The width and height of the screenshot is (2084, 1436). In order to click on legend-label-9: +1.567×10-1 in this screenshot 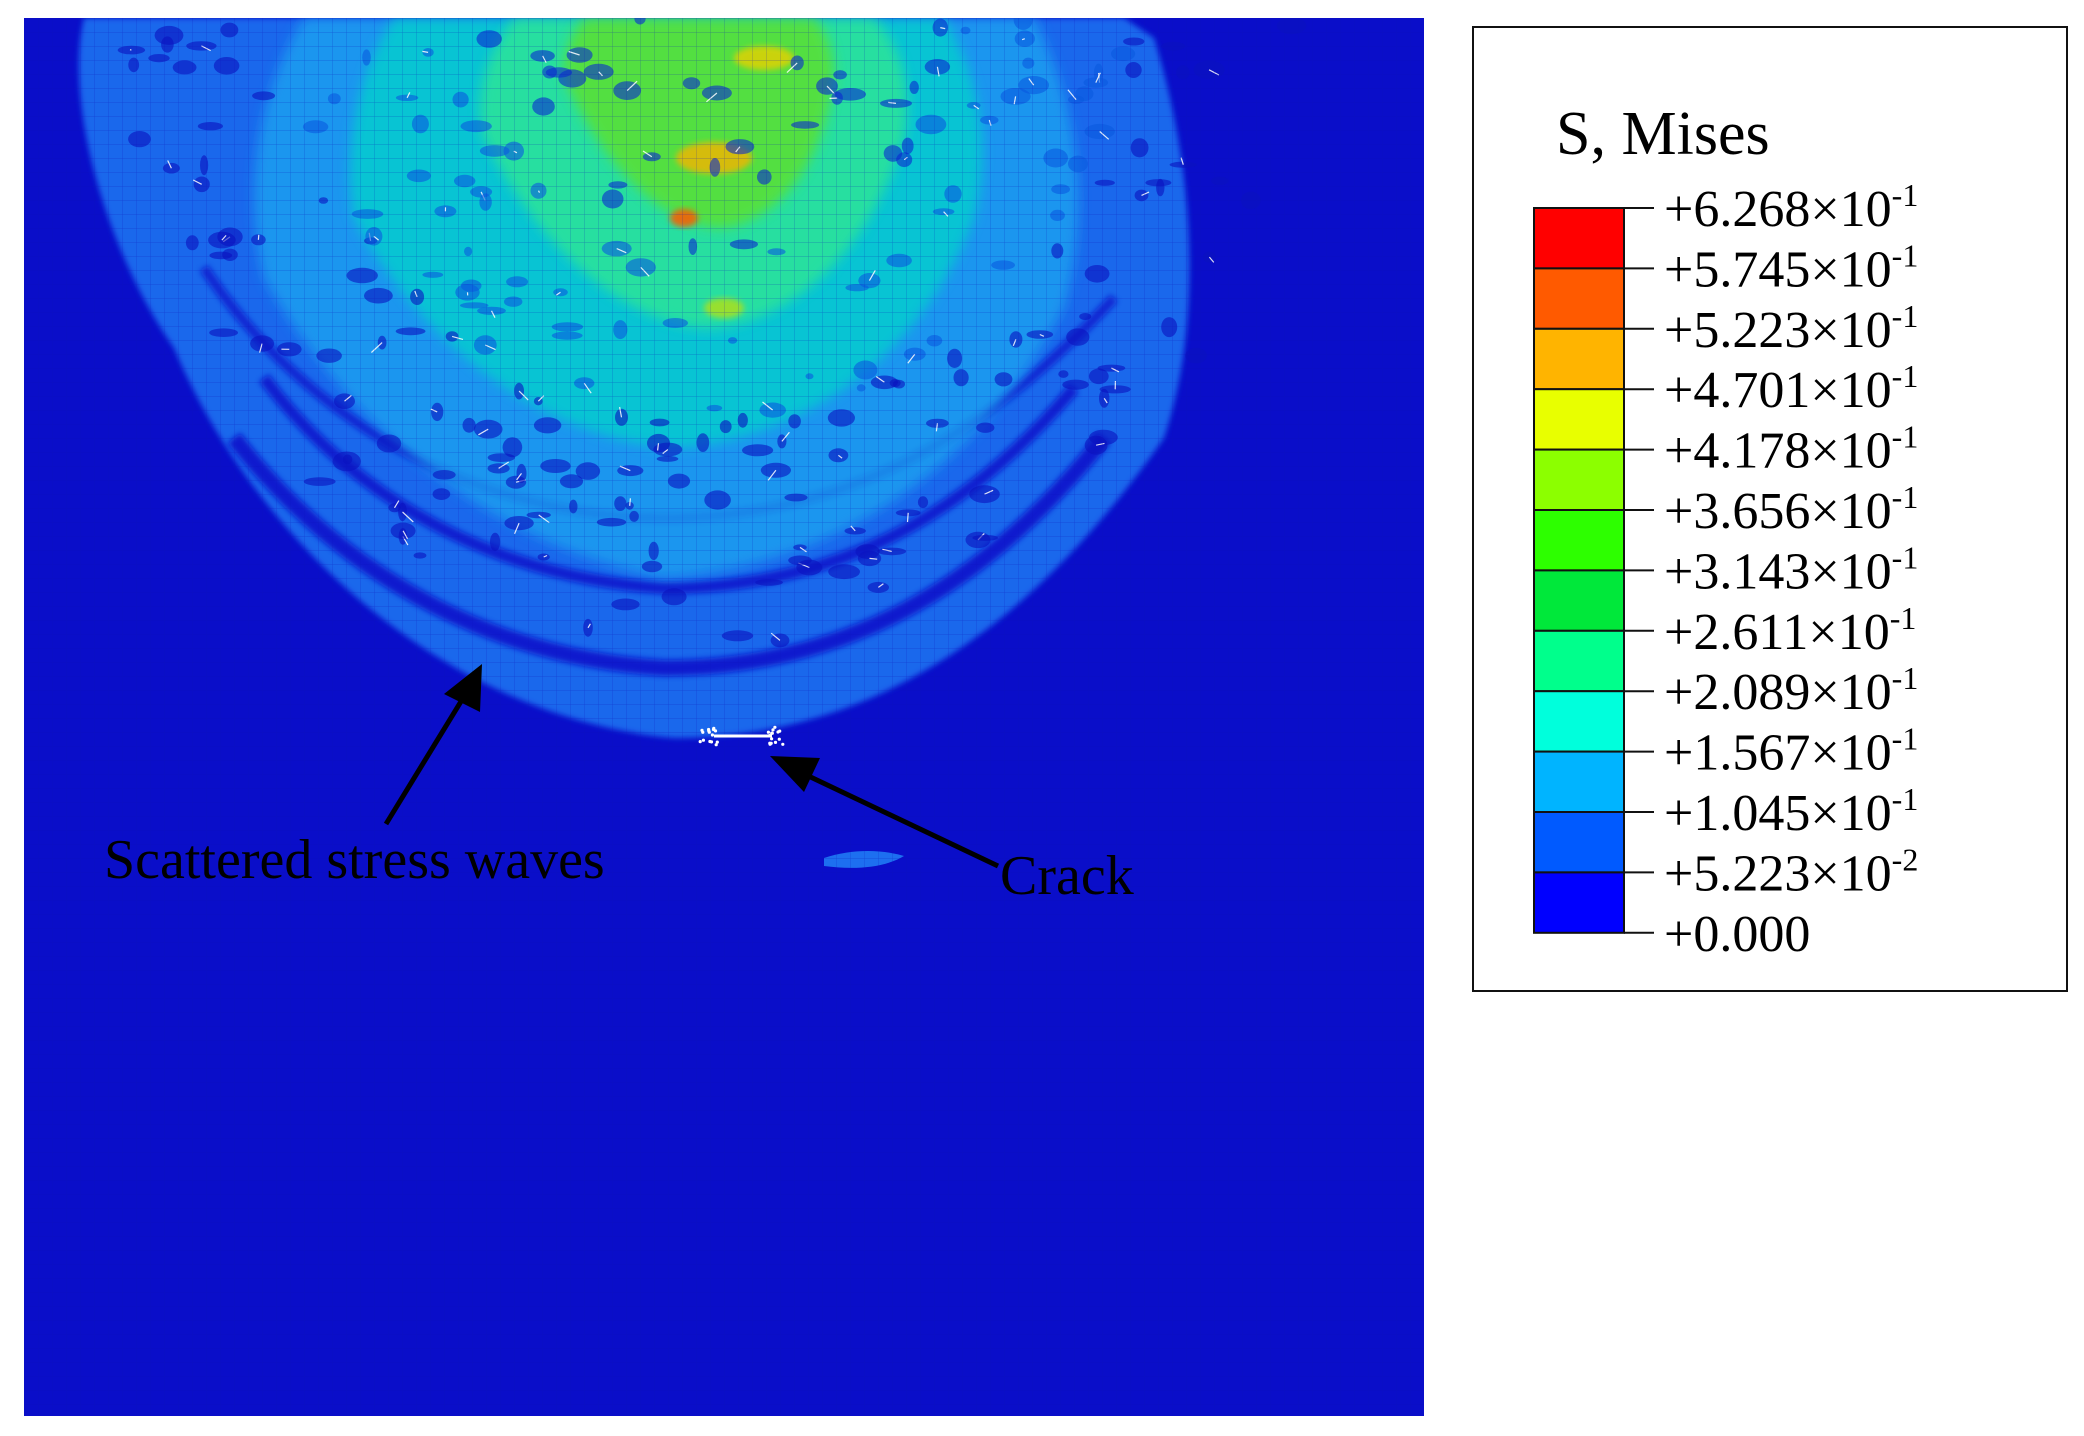, I will do `click(1791, 751)`.